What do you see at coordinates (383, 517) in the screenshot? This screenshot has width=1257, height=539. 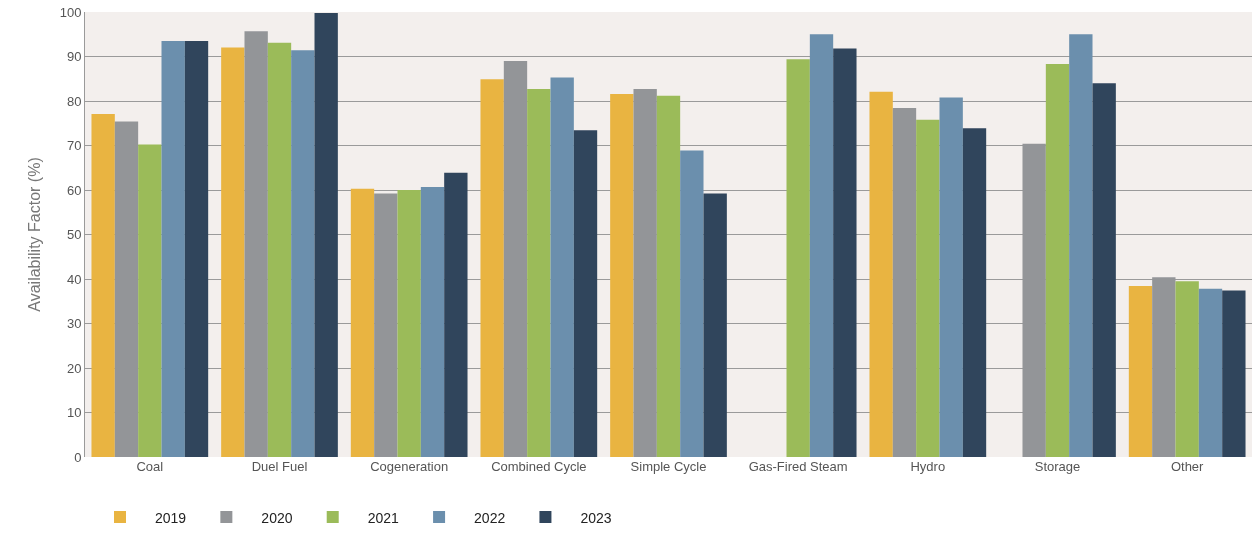 I see `legend-label: 2021` at bounding box center [383, 517].